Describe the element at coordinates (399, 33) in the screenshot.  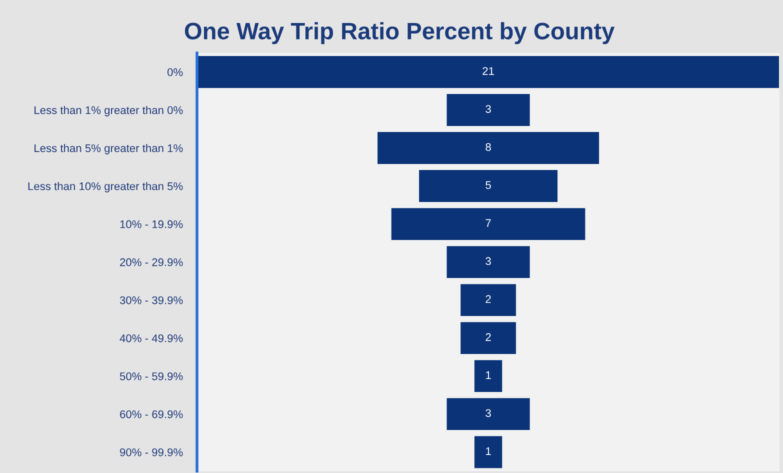
I see `text: One Way Trip Ratio Percent by County` at that location.